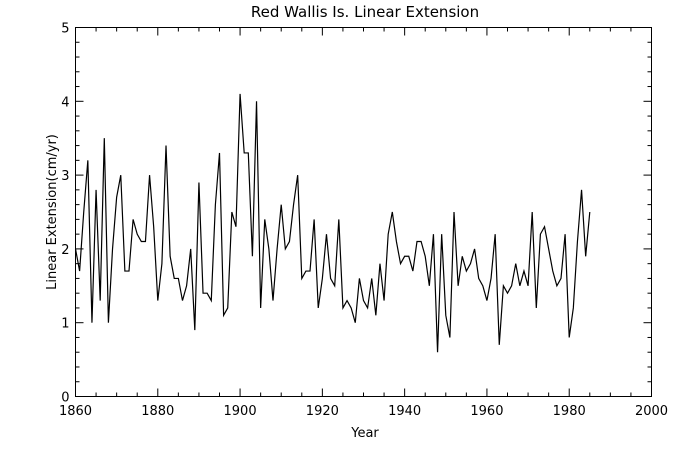 The image size is (675, 450). Describe the element at coordinates (65, 250) in the screenshot. I see `y-tick-label: 2` at that location.